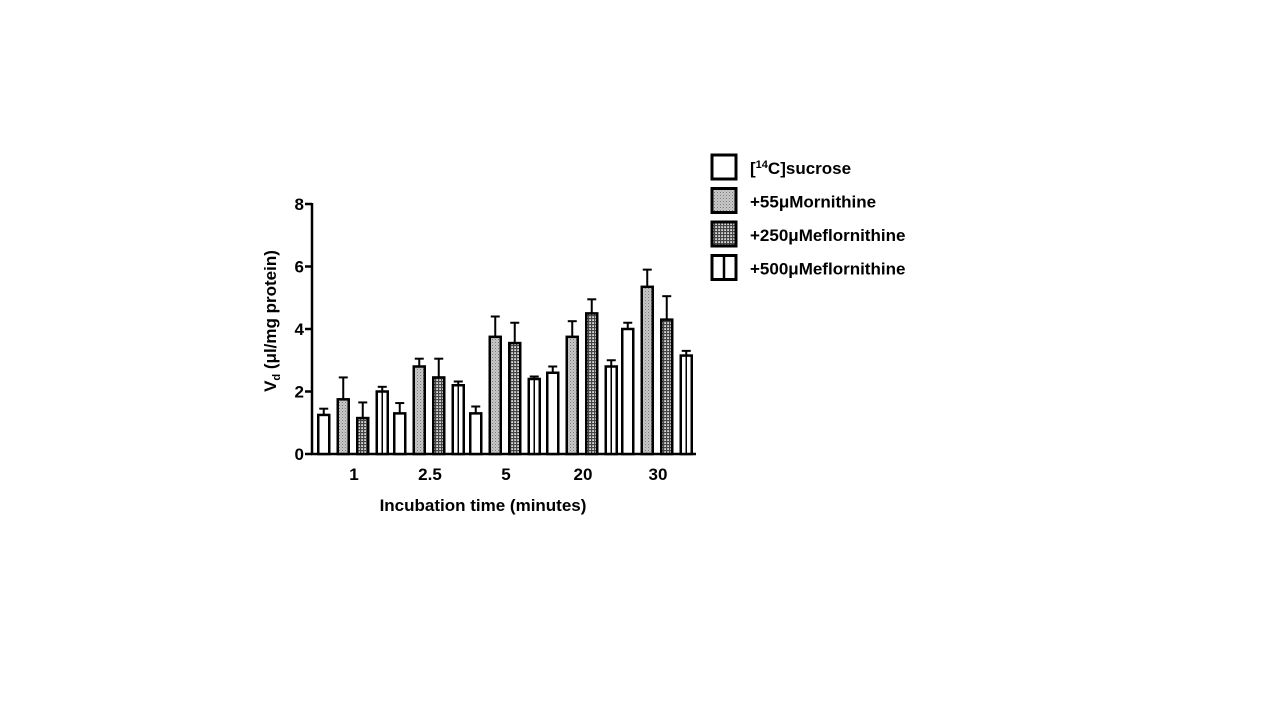 The width and height of the screenshot is (1280, 720). What do you see at coordinates (299, 392) in the screenshot?
I see `y-tick-label: 2` at bounding box center [299, 392].